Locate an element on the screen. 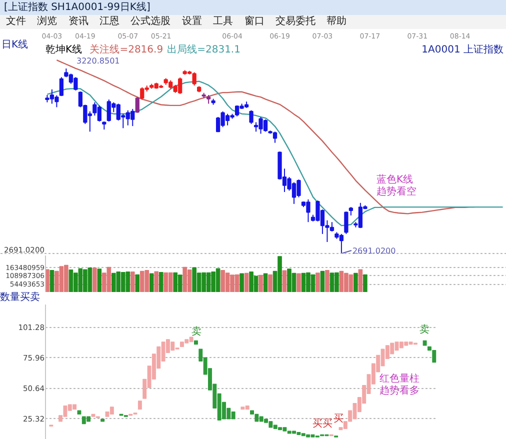 This screenshot has width=506, height=439. annotation: 红色量柱 is located at coordinates (400, 378).